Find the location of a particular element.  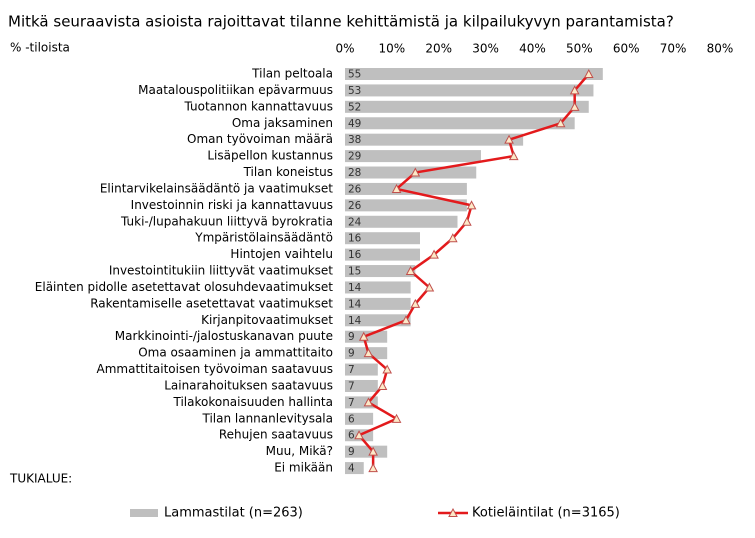

x-tick-label: 0% is located at coordinates (344, 49).